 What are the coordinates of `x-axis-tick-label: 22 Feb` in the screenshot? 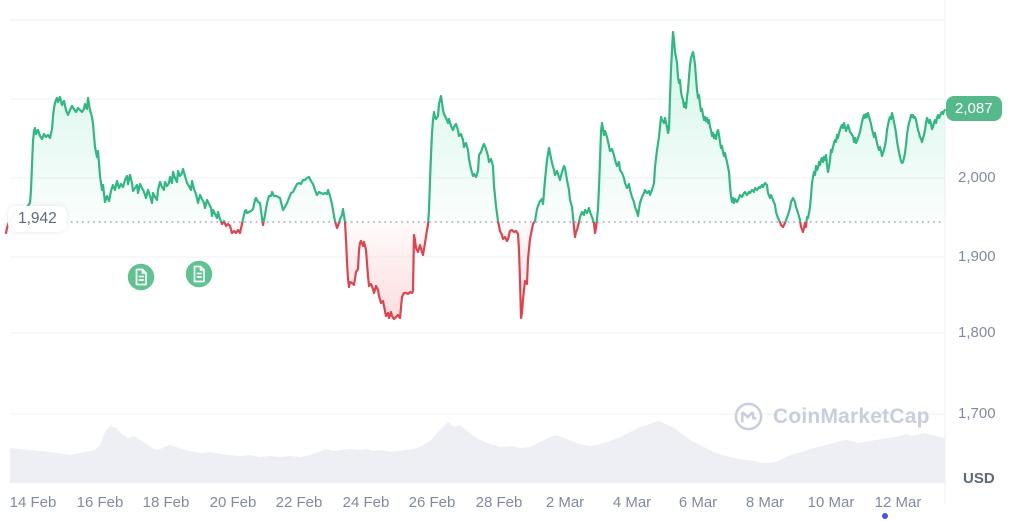 It's located at (299, 502).